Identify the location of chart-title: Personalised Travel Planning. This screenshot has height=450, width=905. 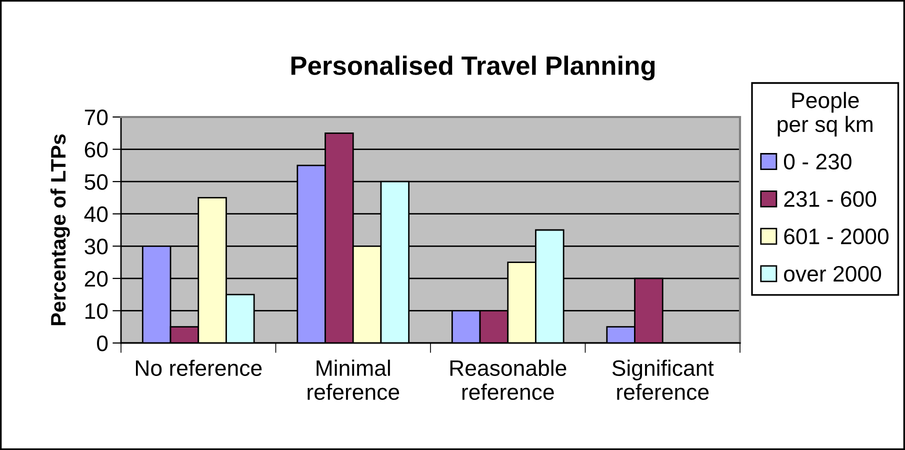
(473, 68).